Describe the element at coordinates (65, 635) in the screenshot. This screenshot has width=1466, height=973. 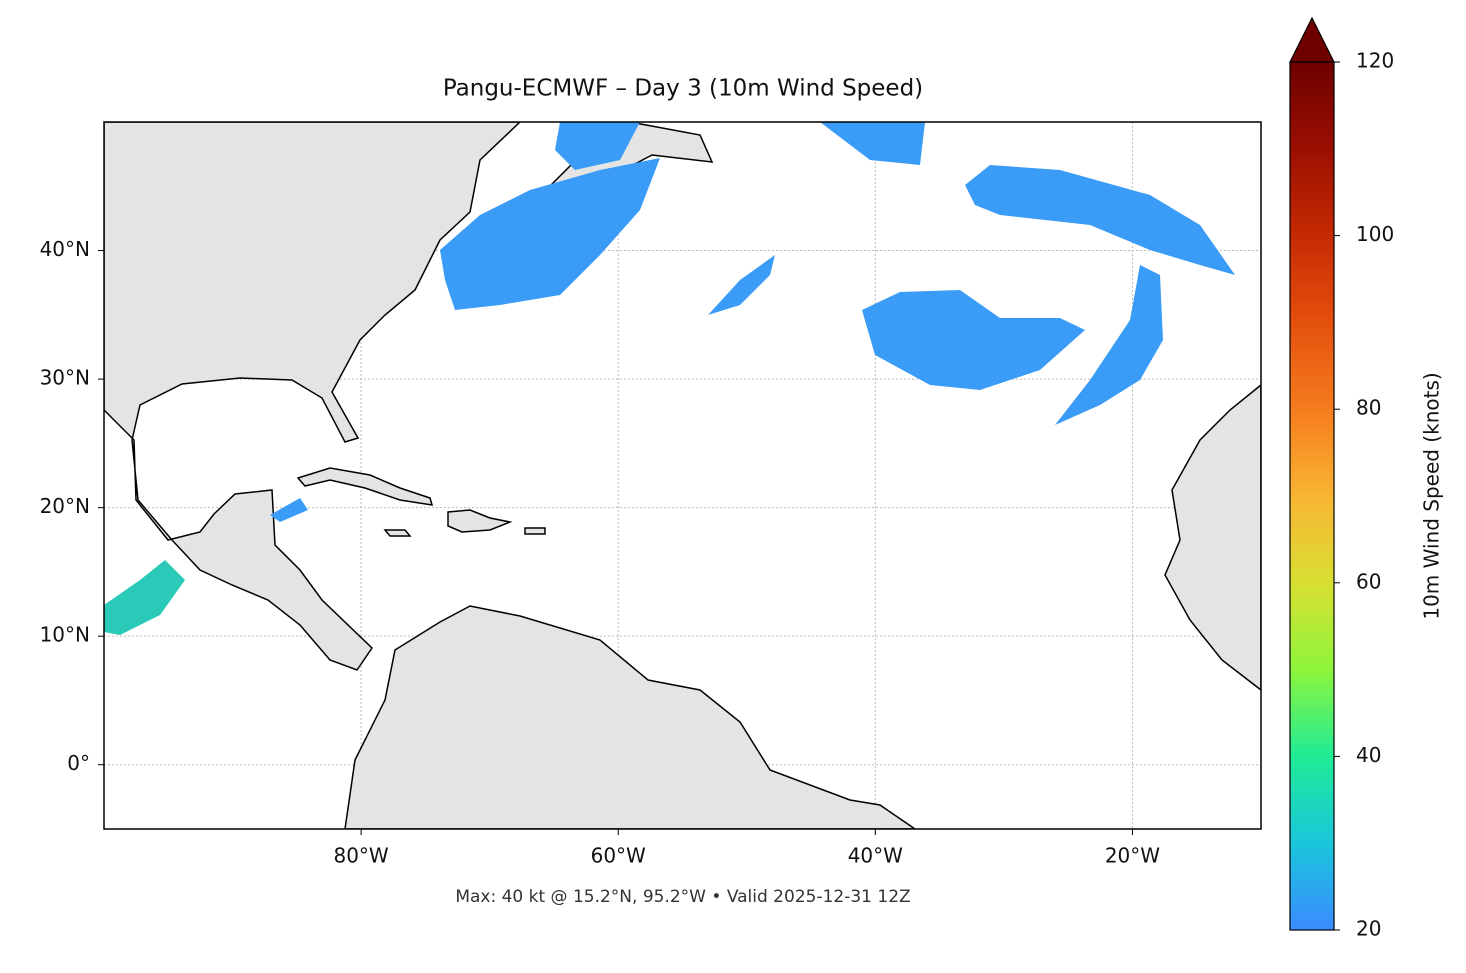
I see `y-tick-label: 10°N` at that location.